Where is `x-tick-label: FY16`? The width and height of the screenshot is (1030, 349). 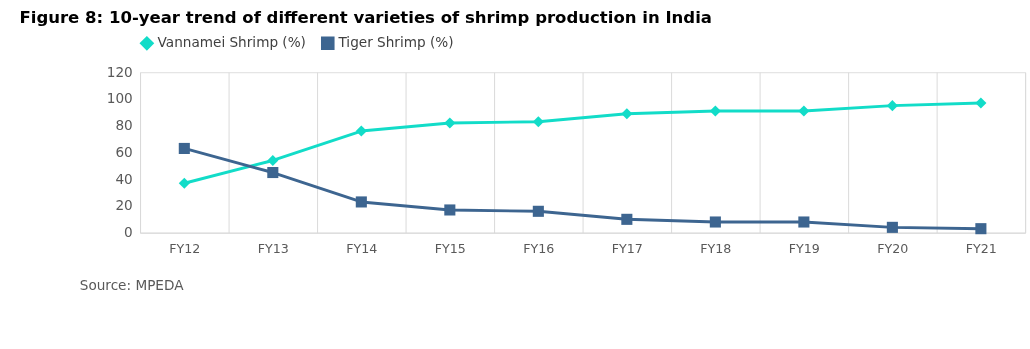
x-tick-label: FY16 is located at coordinates (539, 248).